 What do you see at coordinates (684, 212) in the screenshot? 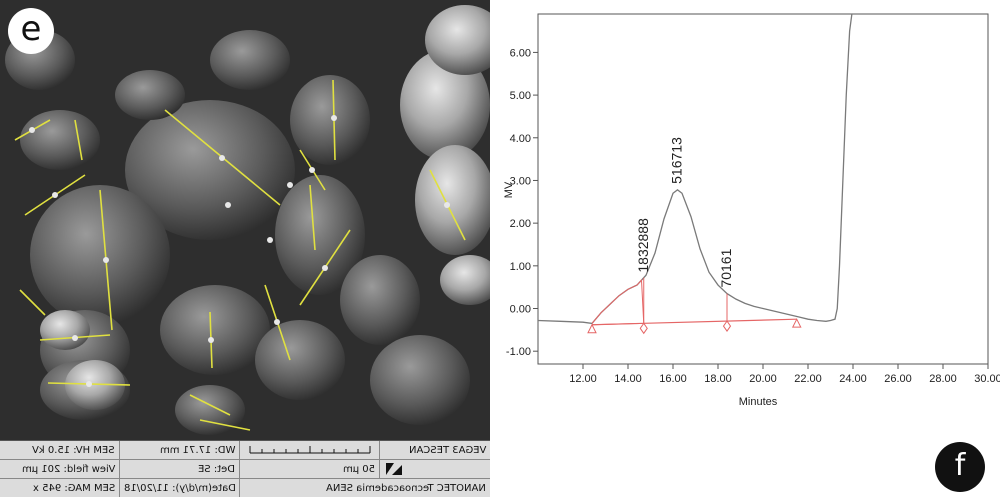
I see `peak-label-layer: 1832888 516713 70161` at bounding box center [684, 212].